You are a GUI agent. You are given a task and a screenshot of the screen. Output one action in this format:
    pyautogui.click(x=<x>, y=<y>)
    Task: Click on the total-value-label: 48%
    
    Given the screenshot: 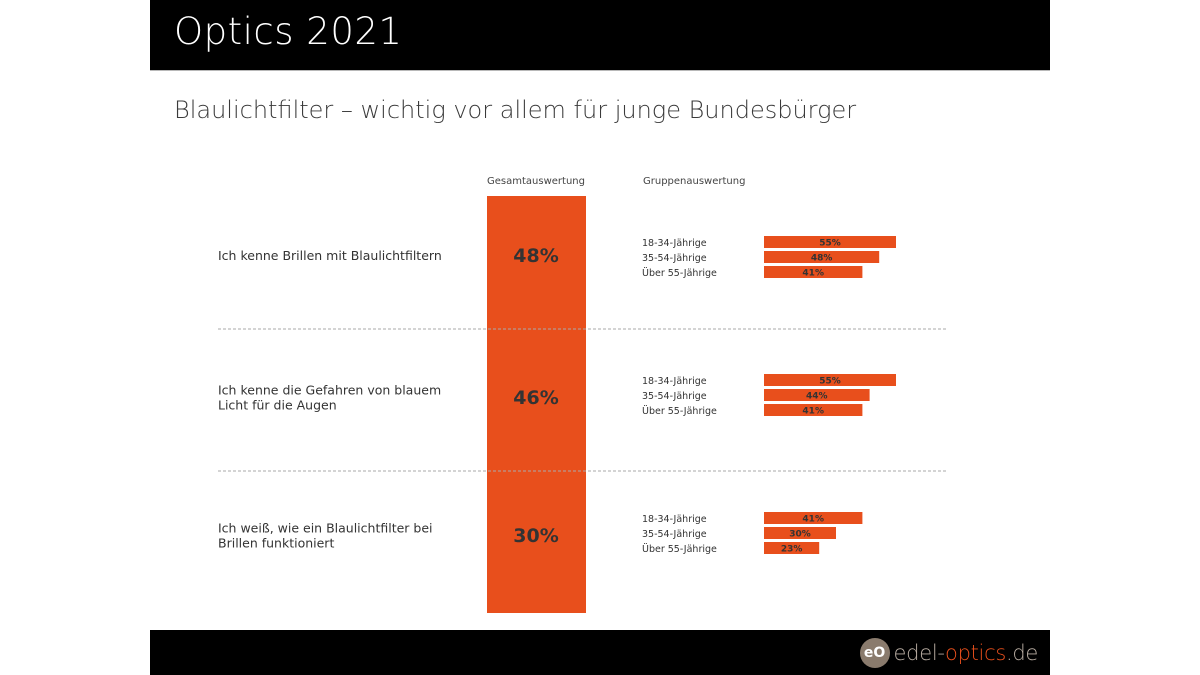 What is the action you would take?
    pyautogui.click(x=535, y=256)
    